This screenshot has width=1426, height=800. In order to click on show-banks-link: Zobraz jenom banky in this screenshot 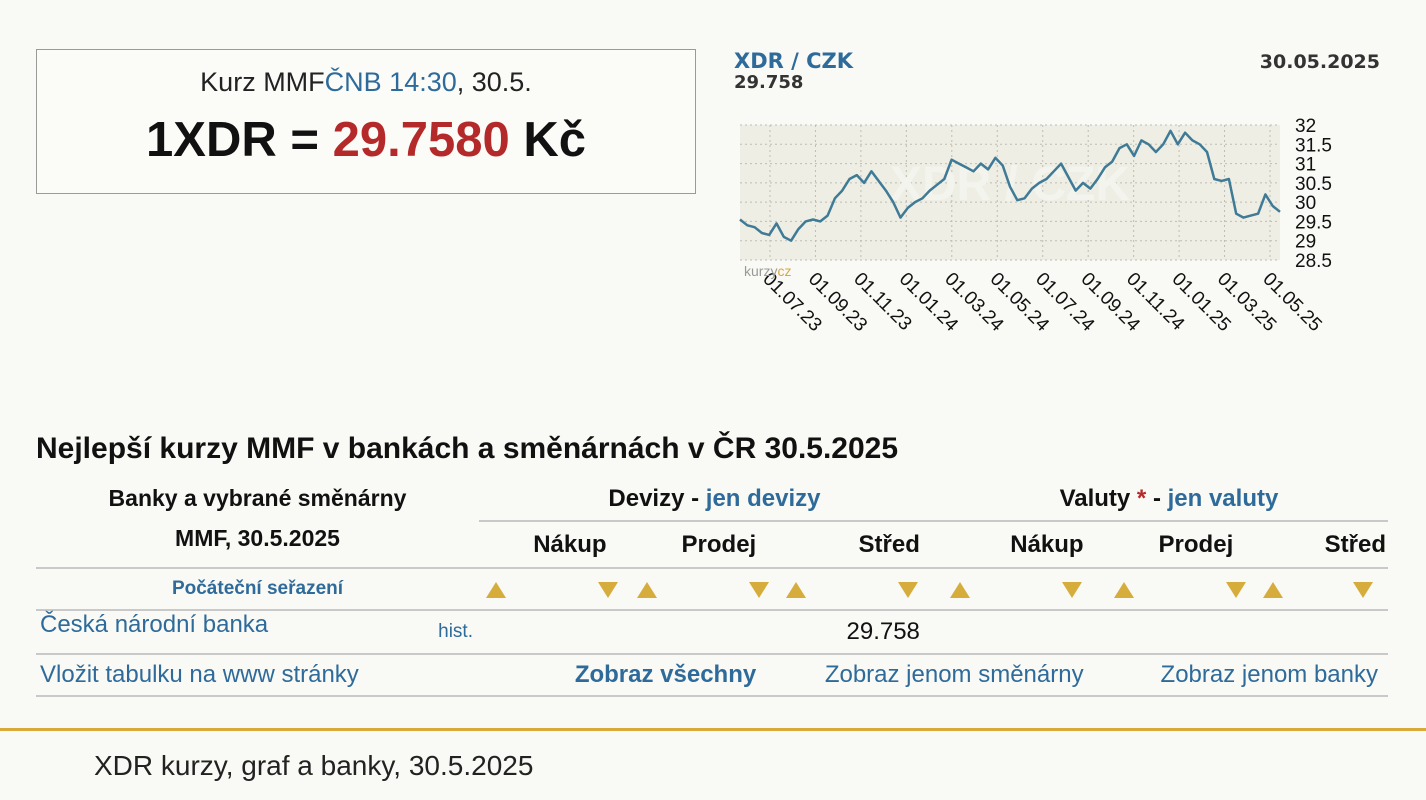, I will do `click(1269, 674)`.